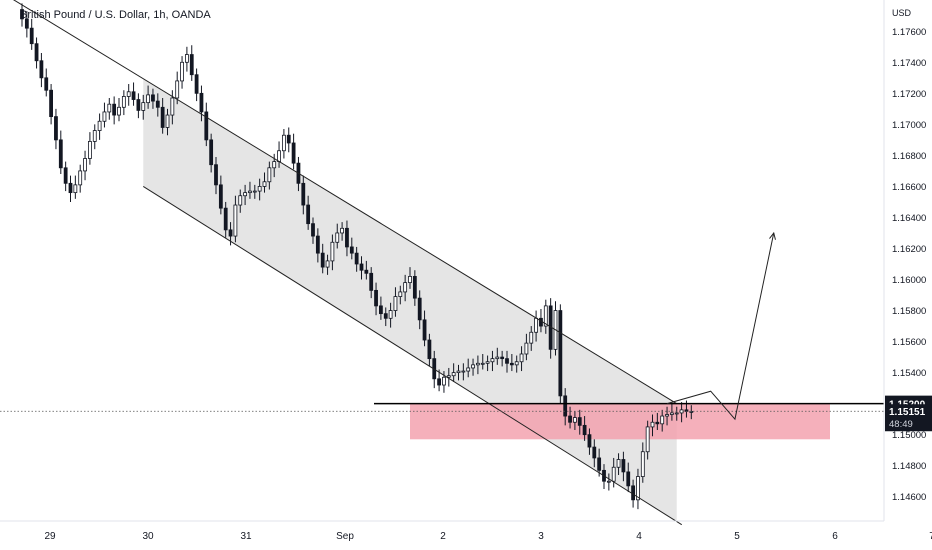  I want to click on time-tick-label: 29, so click(50, 536).